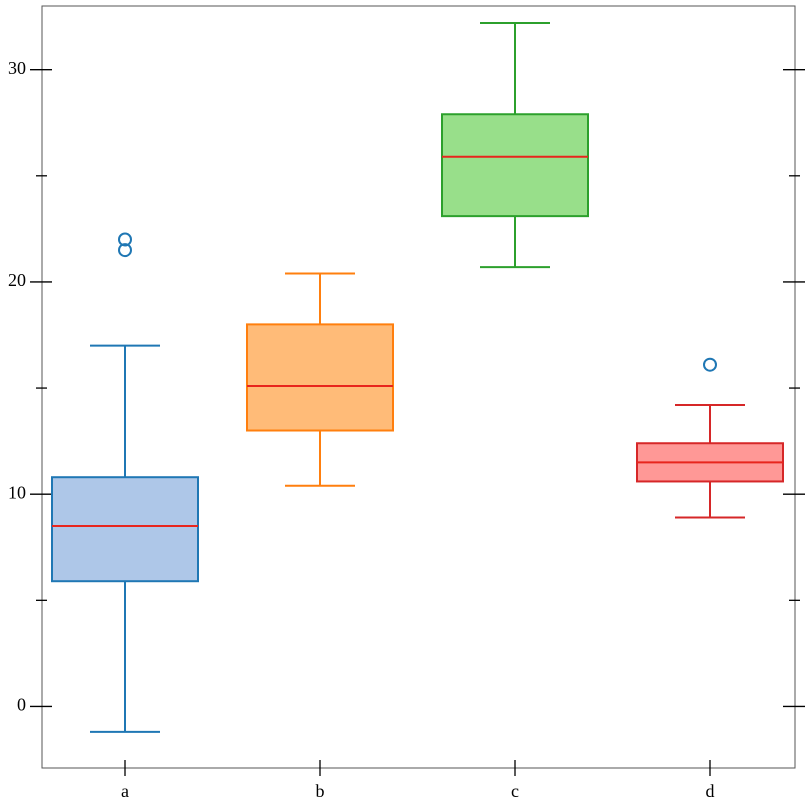 The width and height of the screenshot is (812, 812). Describe the element at coordinates (710, 791) in the screenshot. I see `x-tick-label: d` at that location.